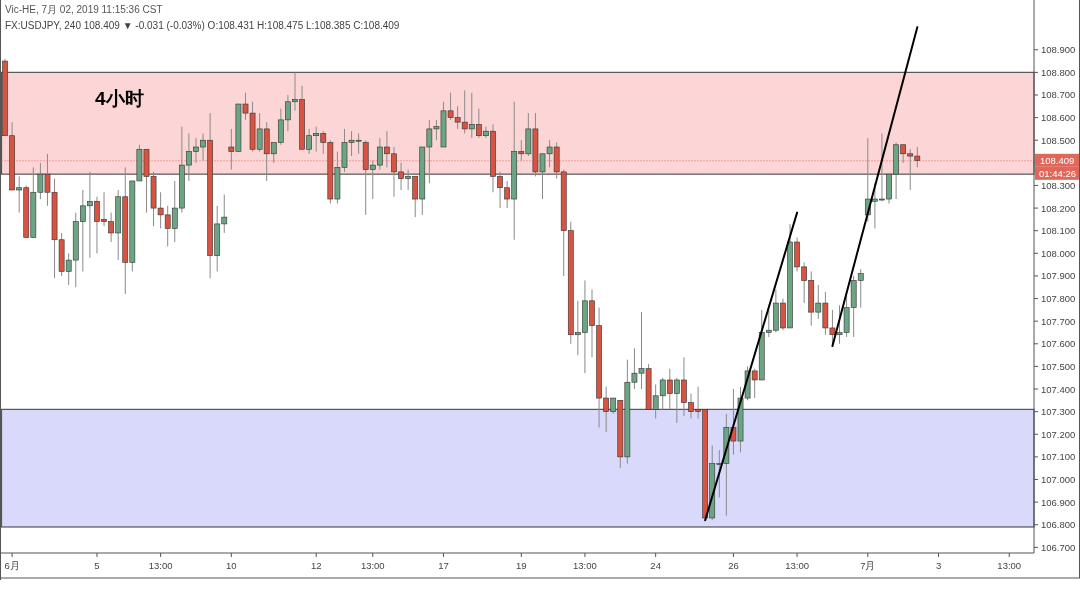  Describe the element at coordinates (1058, 72) in the screenshot. I see `y-tick-label: 108.800` at that location.